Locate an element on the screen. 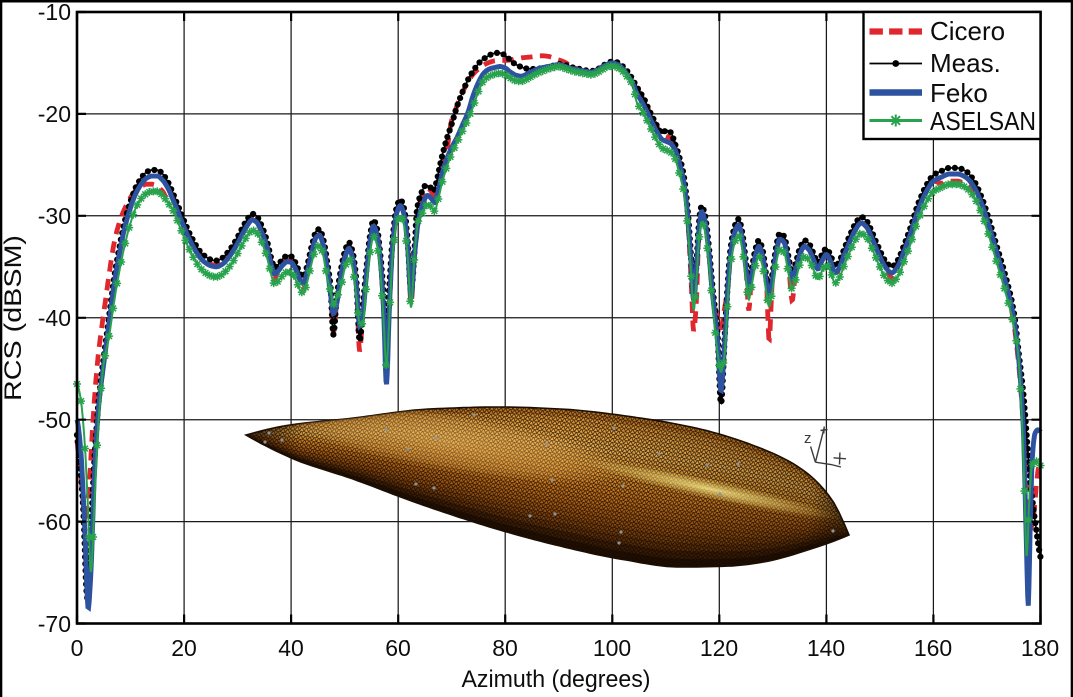 This screenshot has width=1073, height=697. svg-text: RCS (dBSM) is located at coordinates (13, 318).